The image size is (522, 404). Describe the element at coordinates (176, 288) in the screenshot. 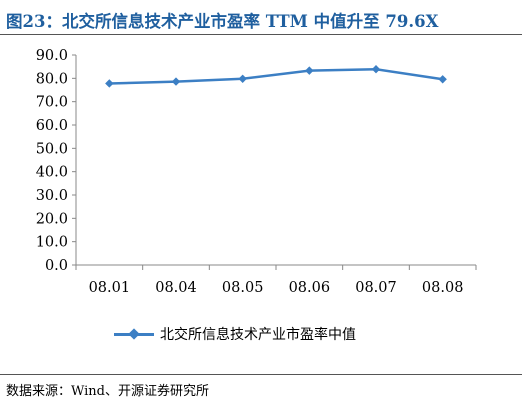

I see `x-tick-label: 08.04` at that location.